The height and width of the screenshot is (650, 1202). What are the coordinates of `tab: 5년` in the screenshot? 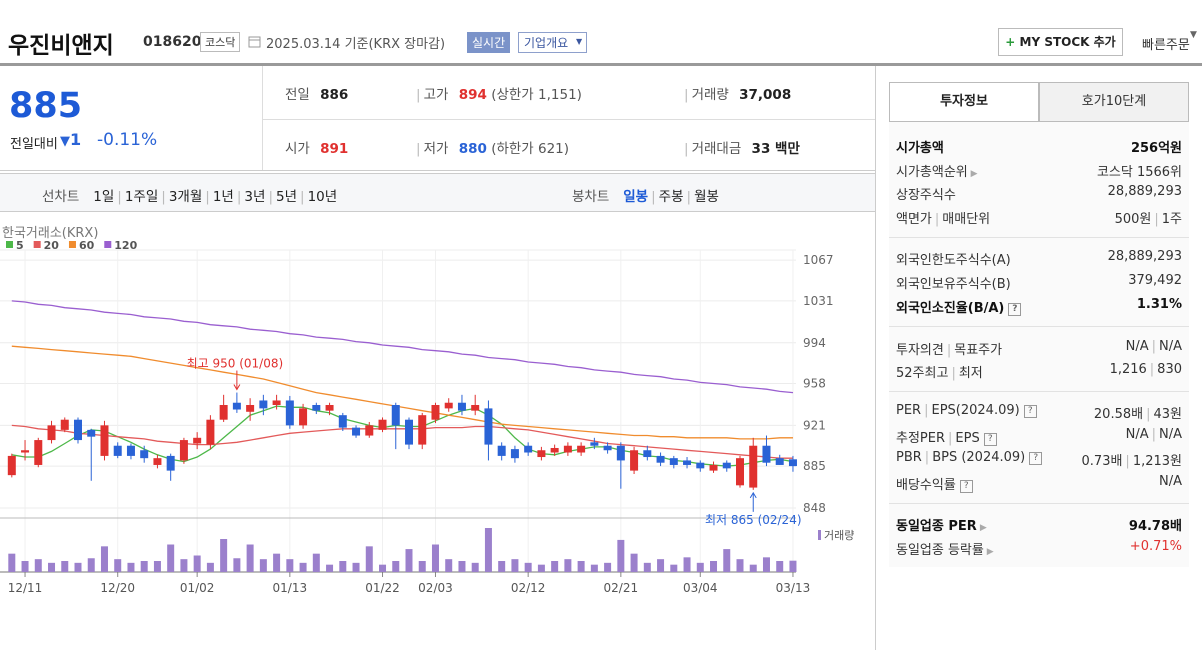 It's located at (287, 197).